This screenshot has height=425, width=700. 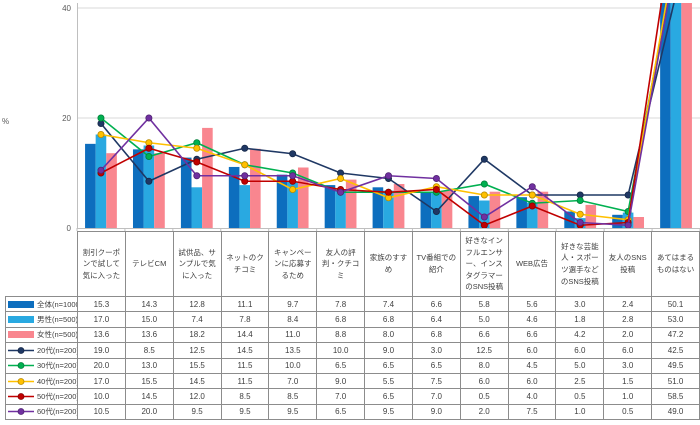 I want to click on value-cell: 15.0, so click(x=149, y=319).